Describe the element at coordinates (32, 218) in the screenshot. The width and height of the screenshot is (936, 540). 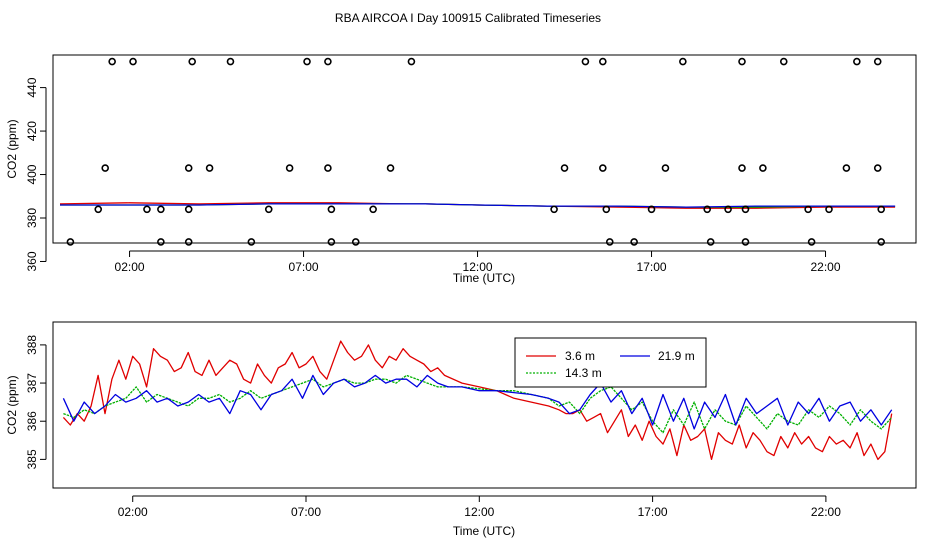
I see `top-y-tick-label: 380` at that location.